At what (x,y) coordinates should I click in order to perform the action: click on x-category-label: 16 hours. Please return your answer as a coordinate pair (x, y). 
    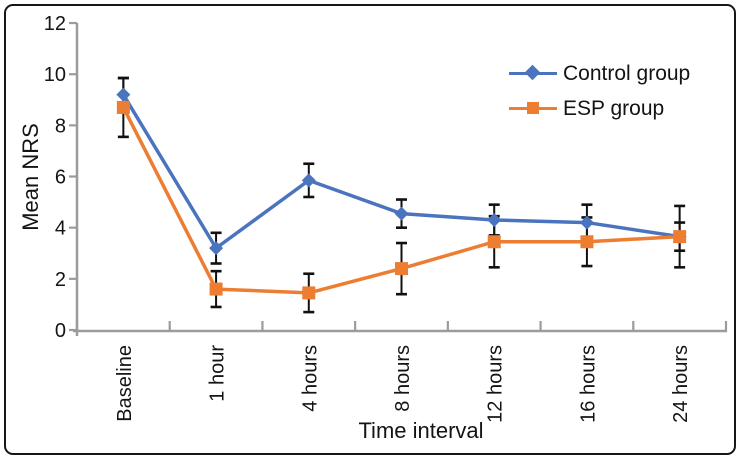
    Looking at the image, I should click on (588, 384).